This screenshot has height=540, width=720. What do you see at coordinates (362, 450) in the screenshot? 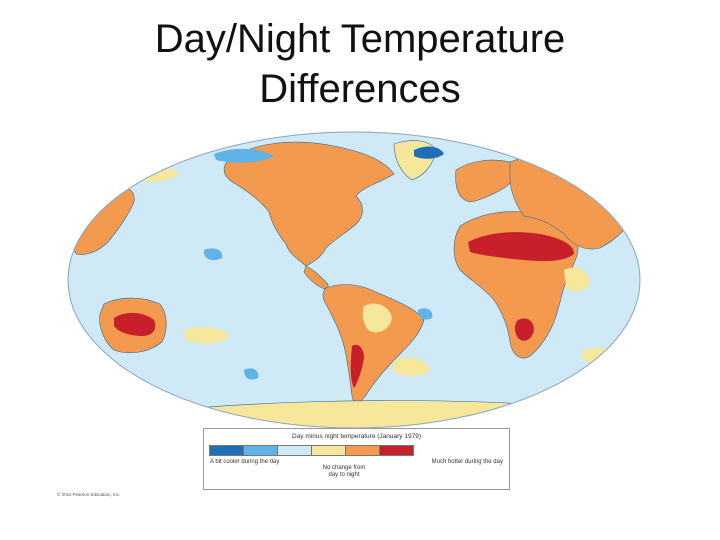
I see `legend-swatch-warmer` at bounding box center [362, 450].